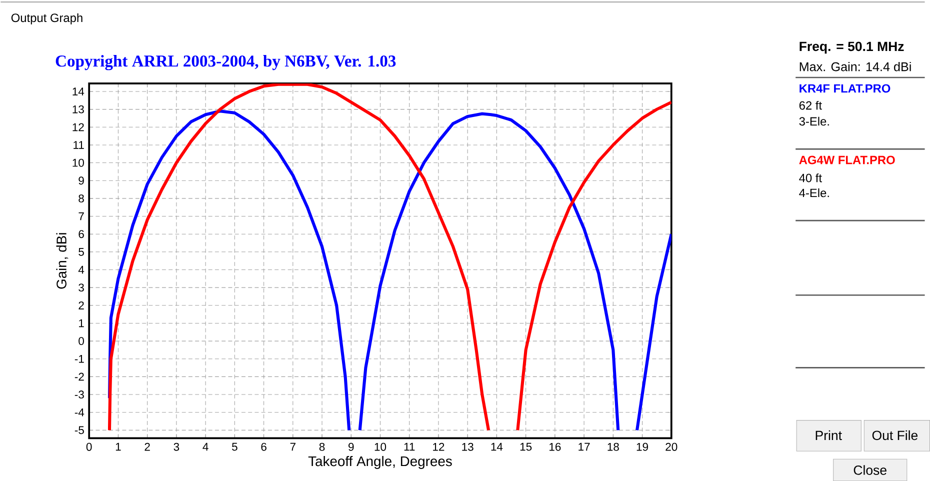 The image size is (930, 481). What do you see at coordinates (814, 121) in the screenshot?
I see `text: 3-Ele.` at bounding box center [814, 121].